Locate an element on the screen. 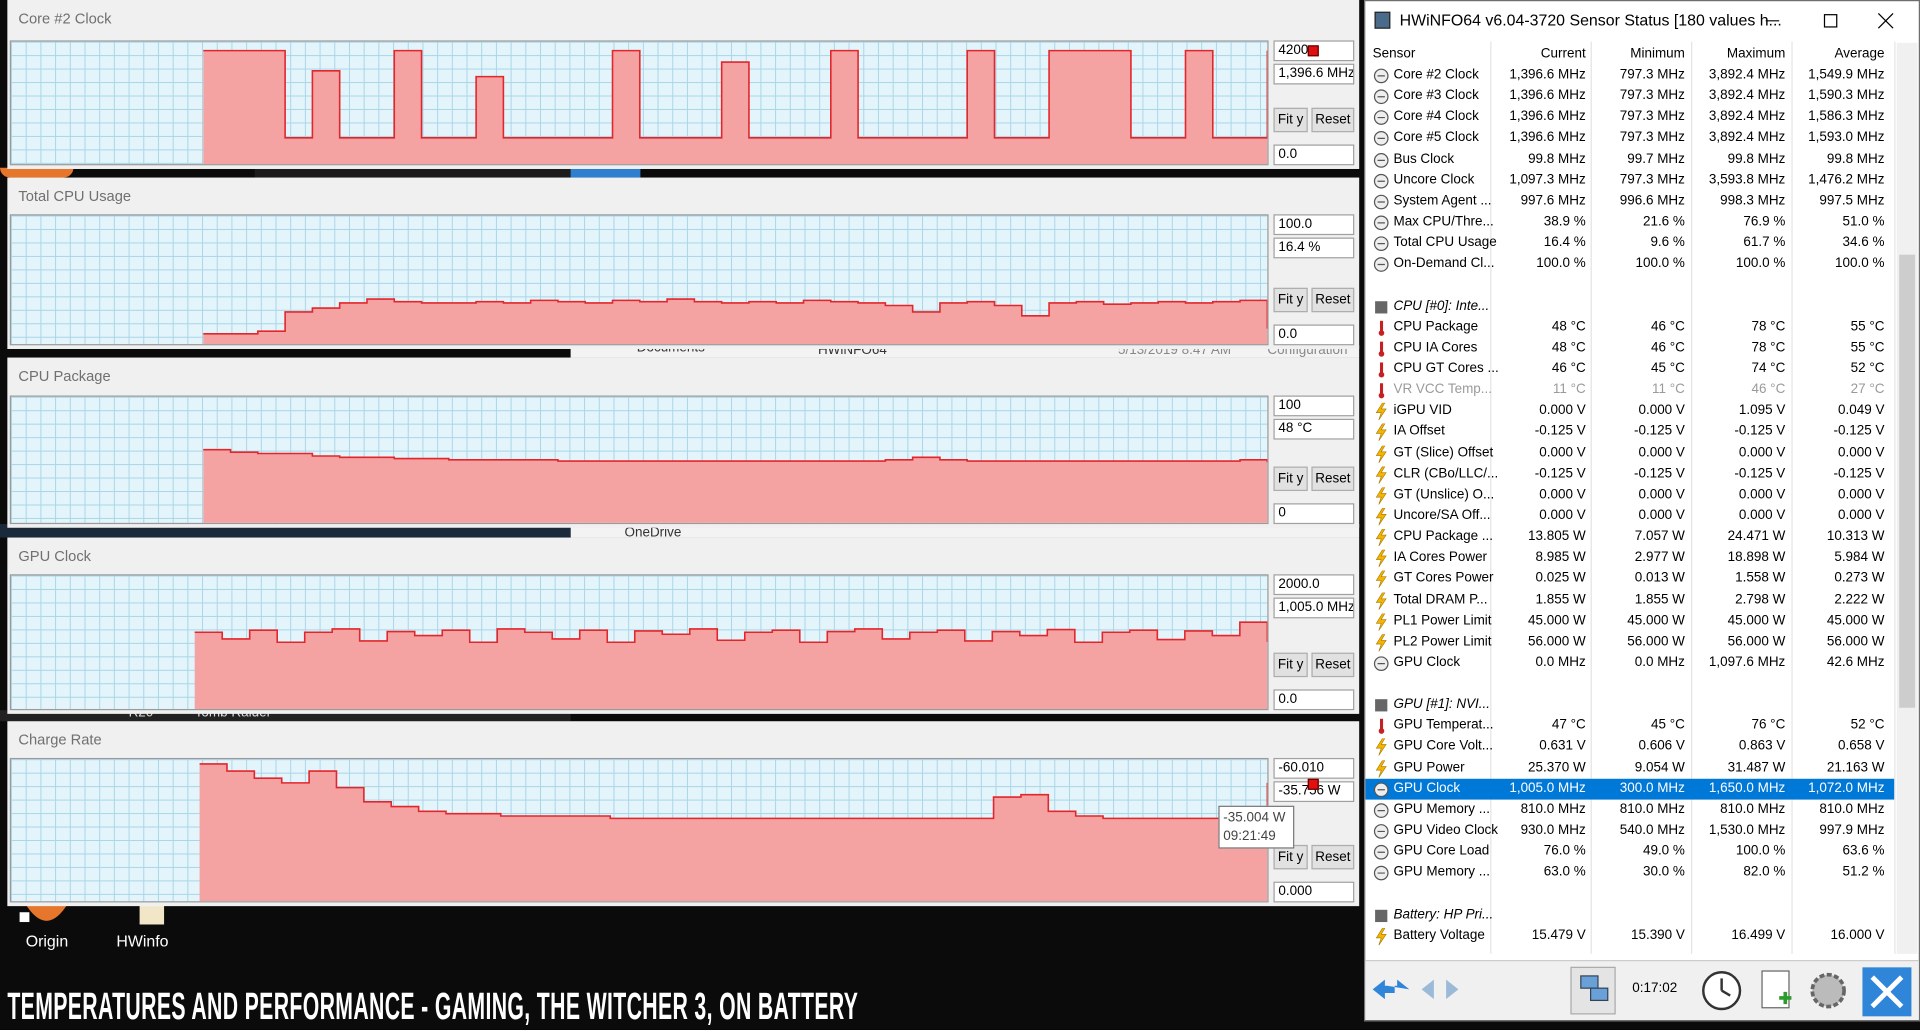 Image resolution: width=1920 pixels, height=1030 pixels. graph-area is located at coordinates (639, 460).